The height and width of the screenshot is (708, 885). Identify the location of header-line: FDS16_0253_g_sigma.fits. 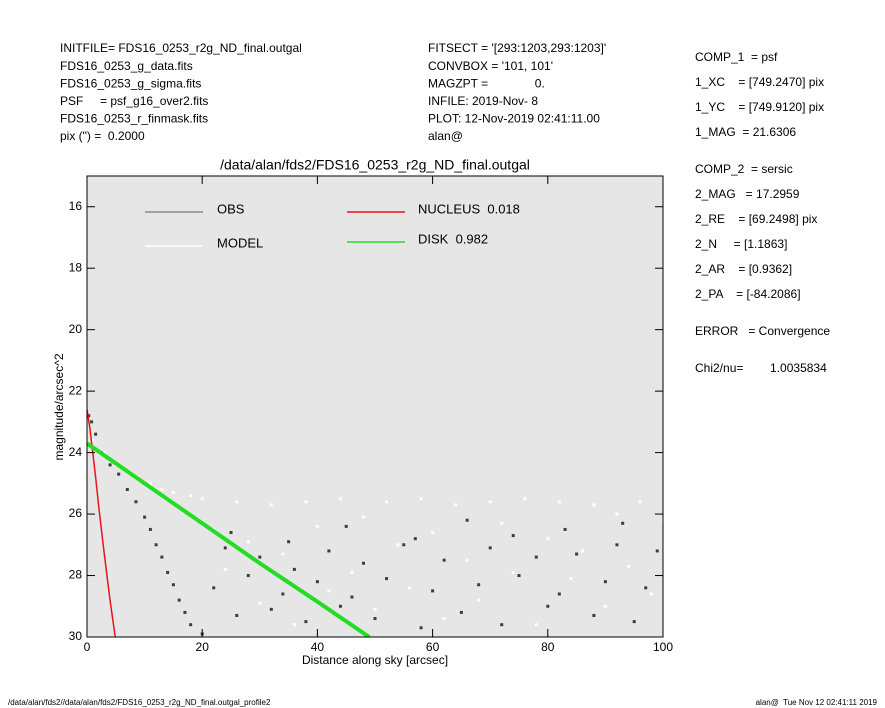
(130, 83).